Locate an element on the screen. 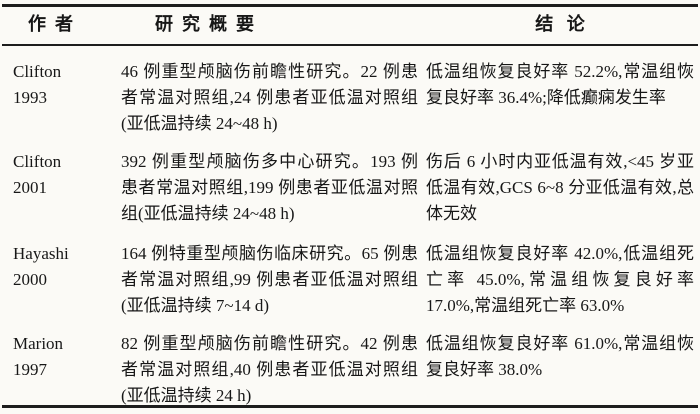  author-name: Hayashi is located at coordinates (41, 253).